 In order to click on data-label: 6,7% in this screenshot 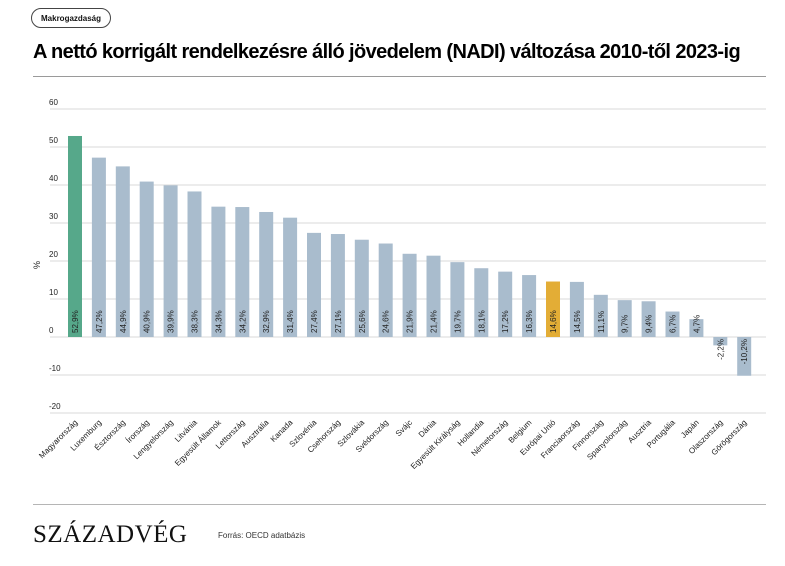, I will do `click(673, 324)`.